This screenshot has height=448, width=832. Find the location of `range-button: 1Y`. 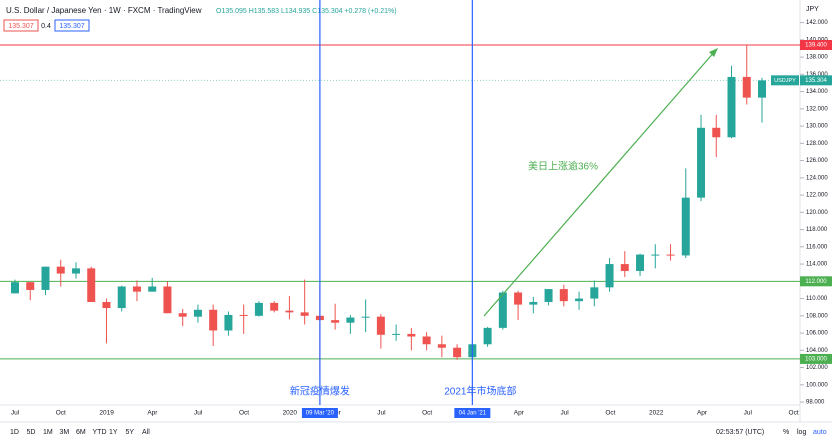

range-button: 1Y is located at coordinates (113, 432).